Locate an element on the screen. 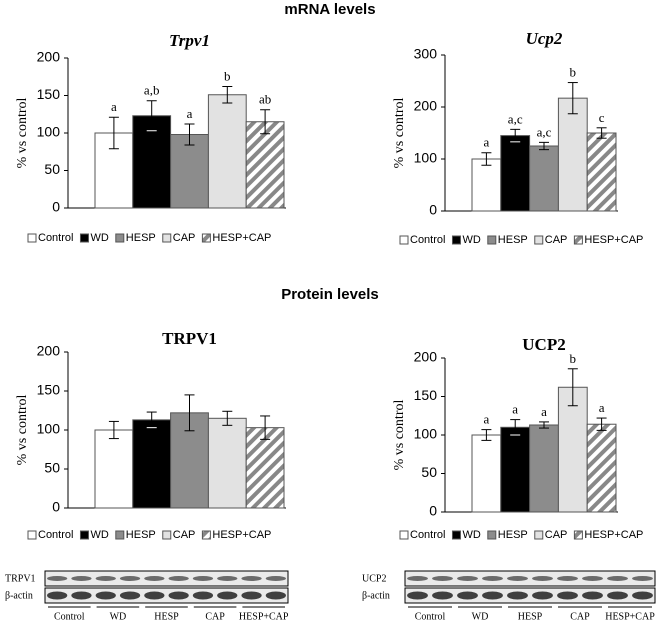  chart-title: UCP2 is located at coordinates (543, 344).